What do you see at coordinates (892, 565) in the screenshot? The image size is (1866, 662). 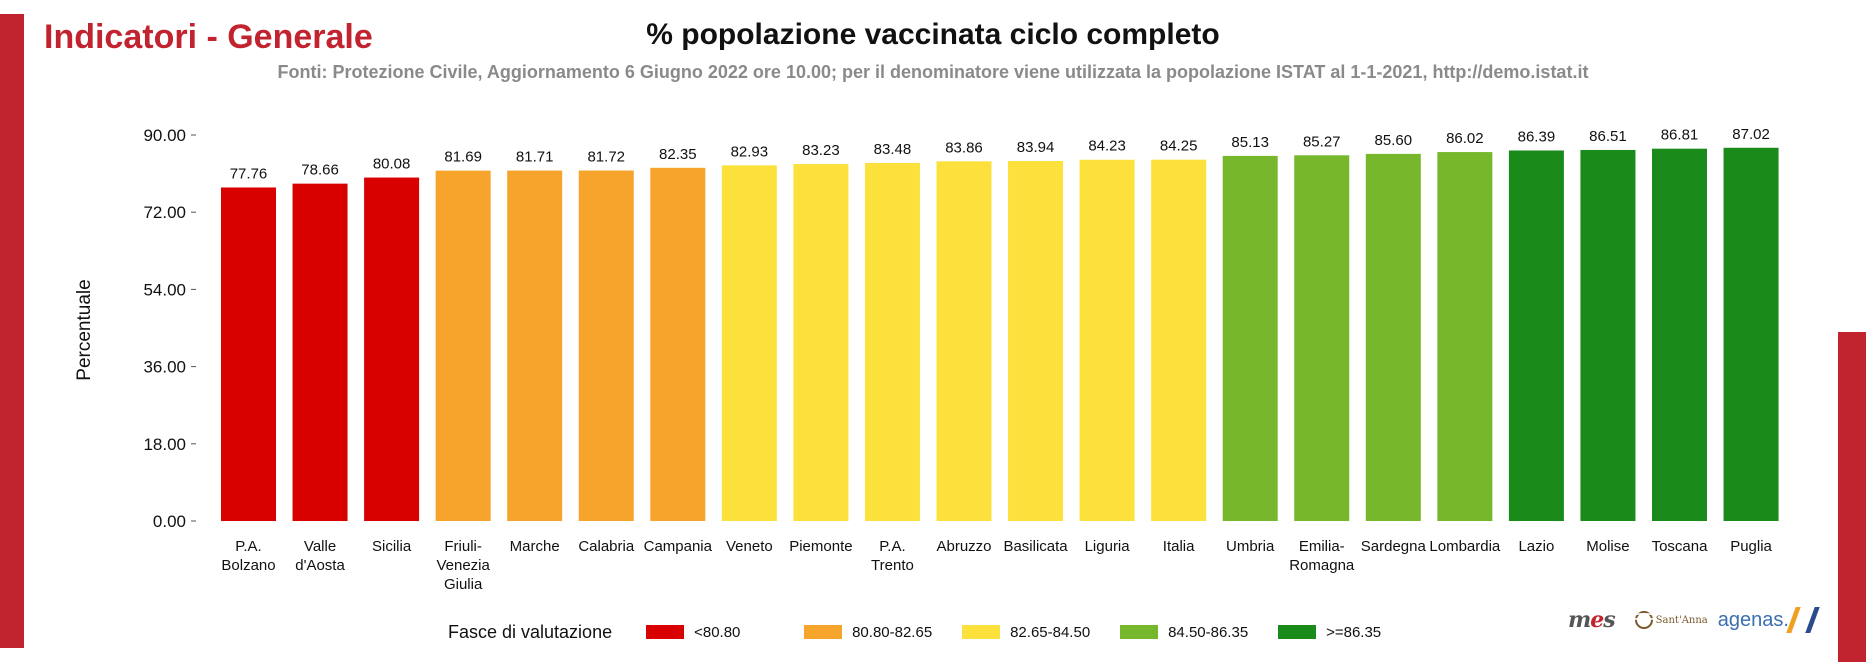 I see `x-tick-label: Trento` at bounding box center [892, 565].